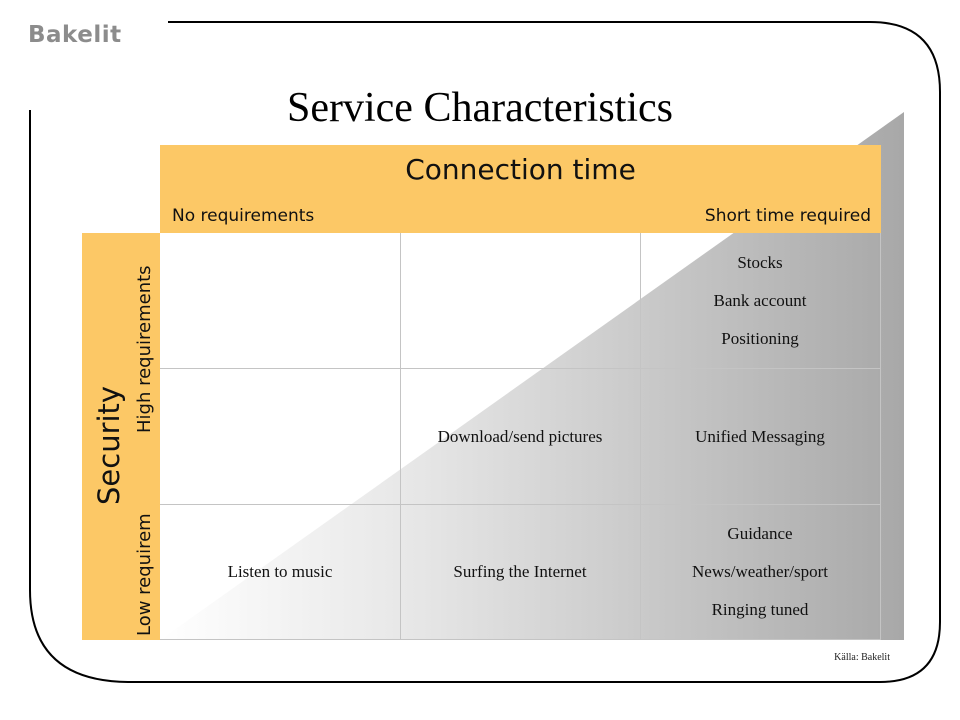 The image size is (960, 720). I want to click on cell-service-label: Stocks, so click(760, 262).